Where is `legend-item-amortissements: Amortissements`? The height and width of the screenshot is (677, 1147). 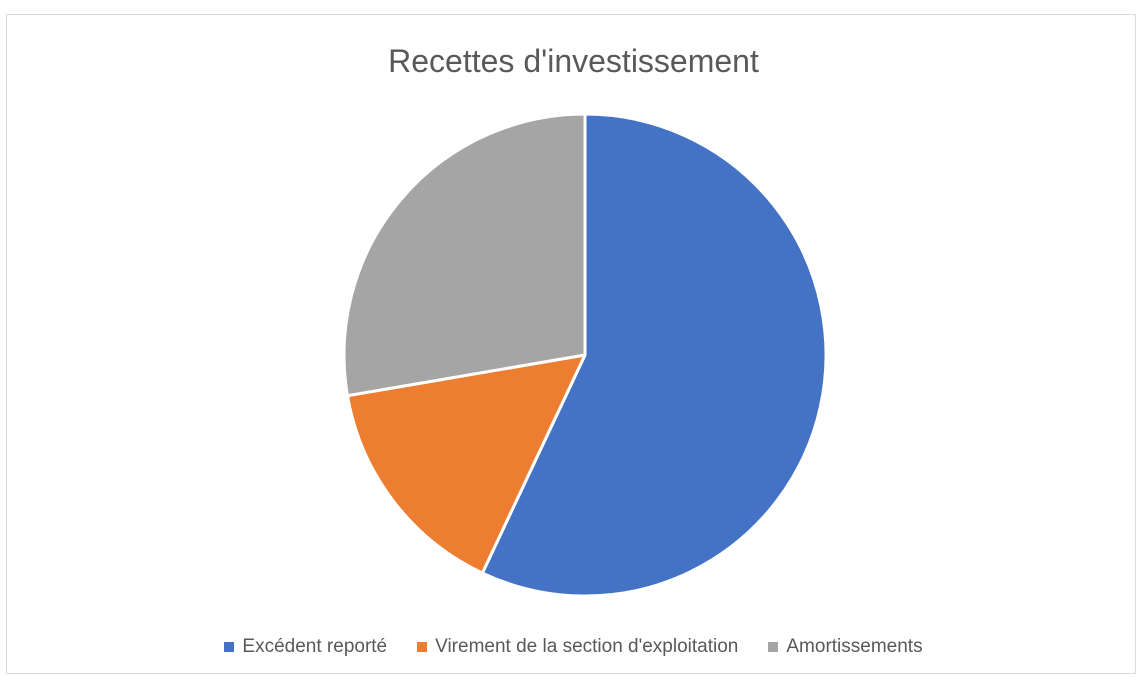 legend-item-amortissements: Amortissements is located at coordinates (845, 647).